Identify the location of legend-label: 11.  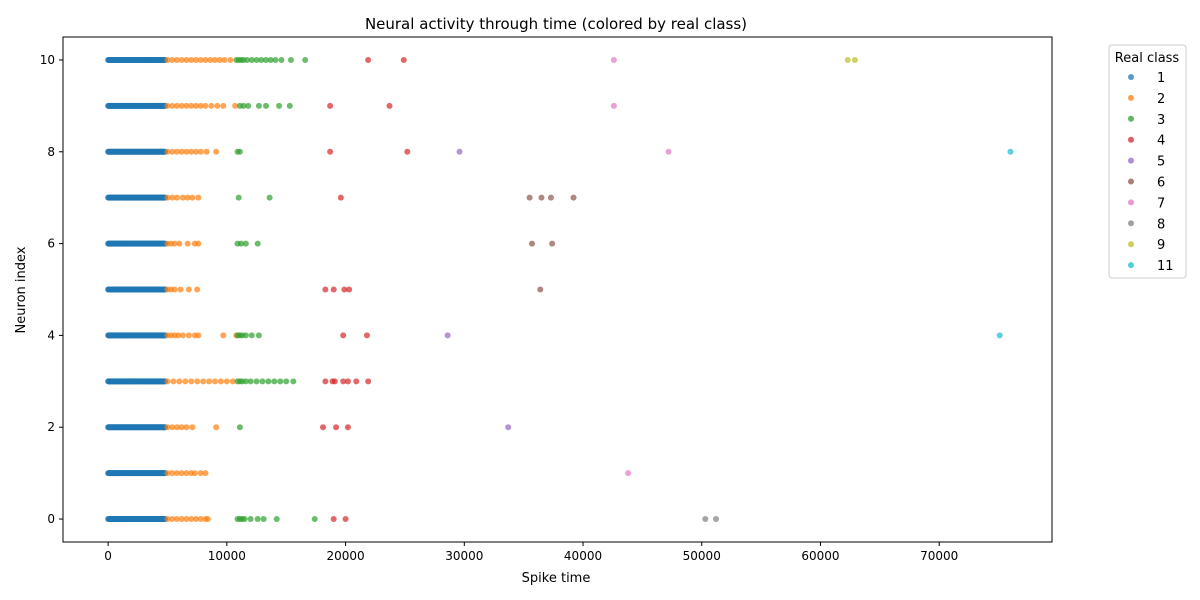
(1165, 266).